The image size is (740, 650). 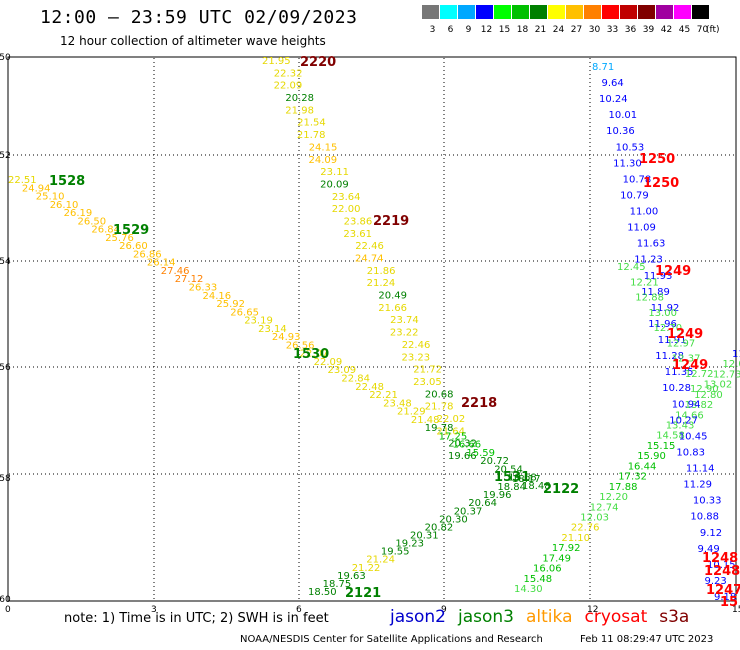 I want to click on lat-tick-label: -50, so click(x=5, y=58).